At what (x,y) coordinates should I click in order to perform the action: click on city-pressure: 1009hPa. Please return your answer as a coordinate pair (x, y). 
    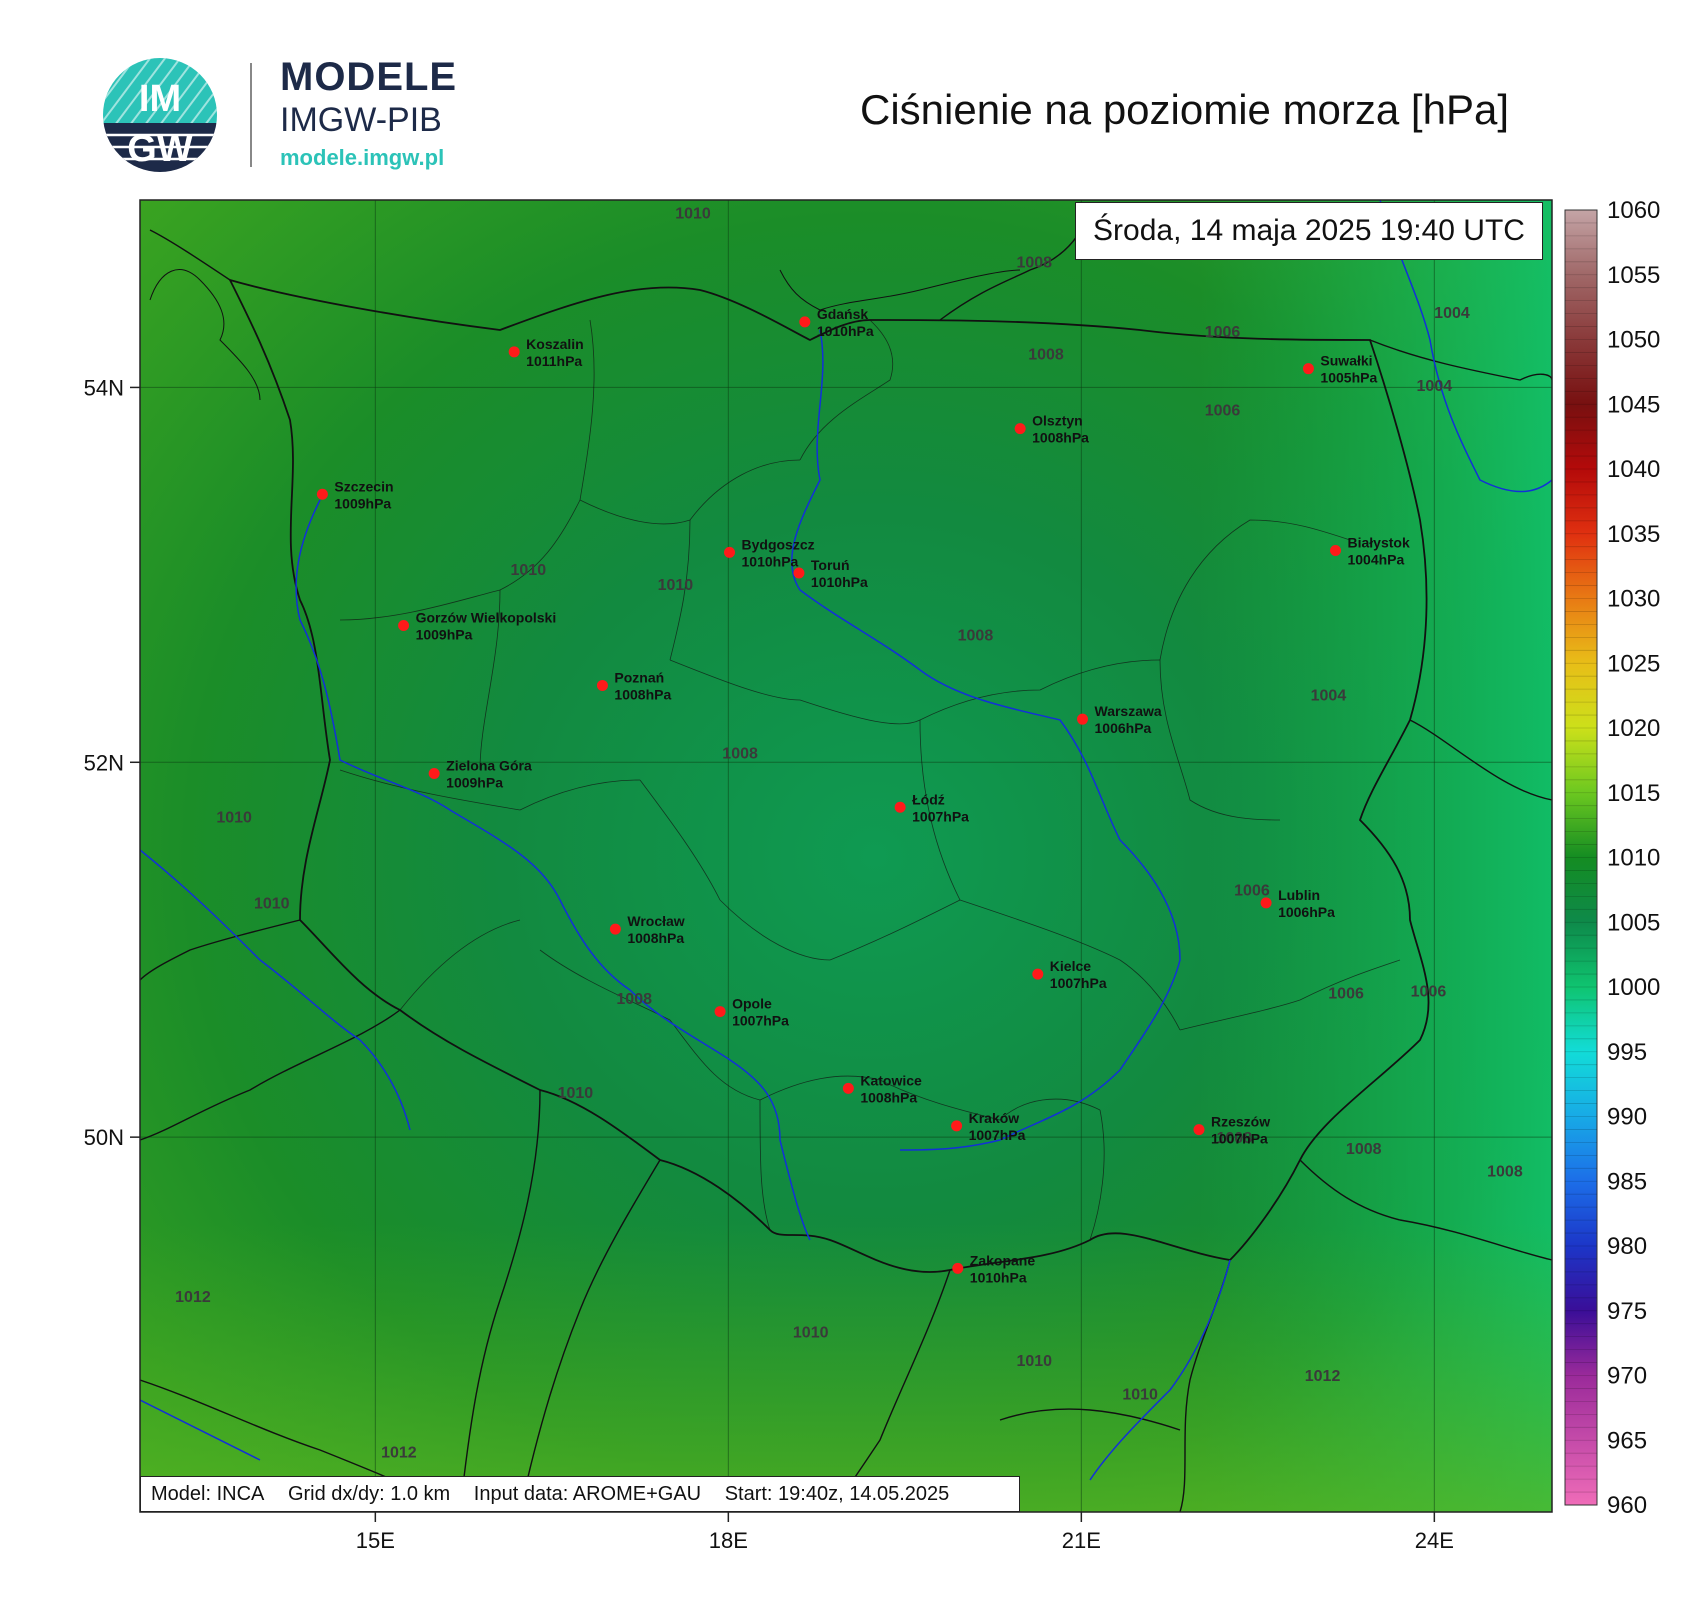
    Looking at the image, I should click on (362, 503).